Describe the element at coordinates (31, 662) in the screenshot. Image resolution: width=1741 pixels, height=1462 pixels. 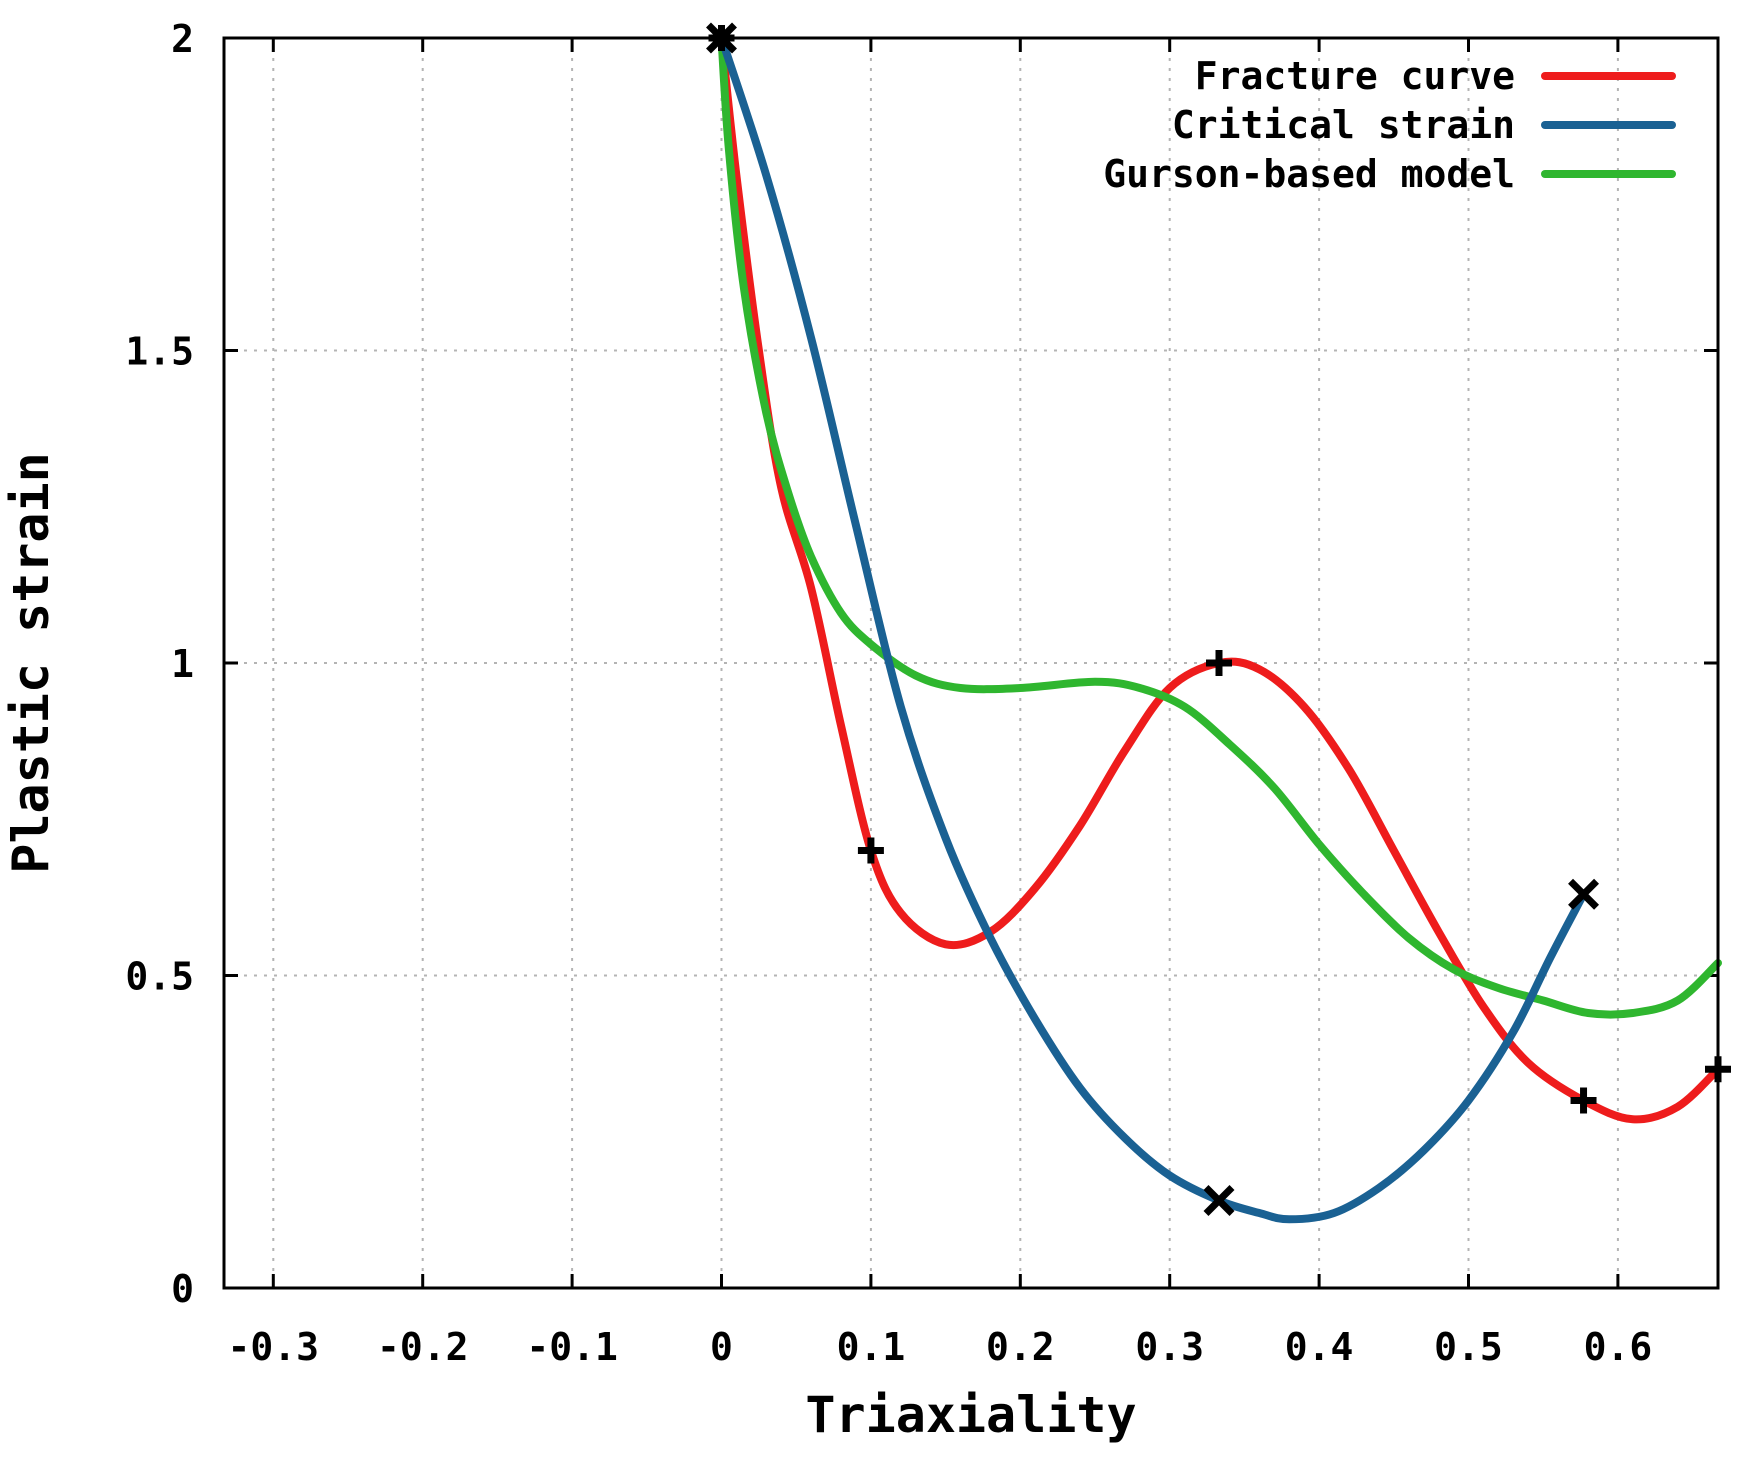
I see `y-axis-title: Plastic strain` at that location.